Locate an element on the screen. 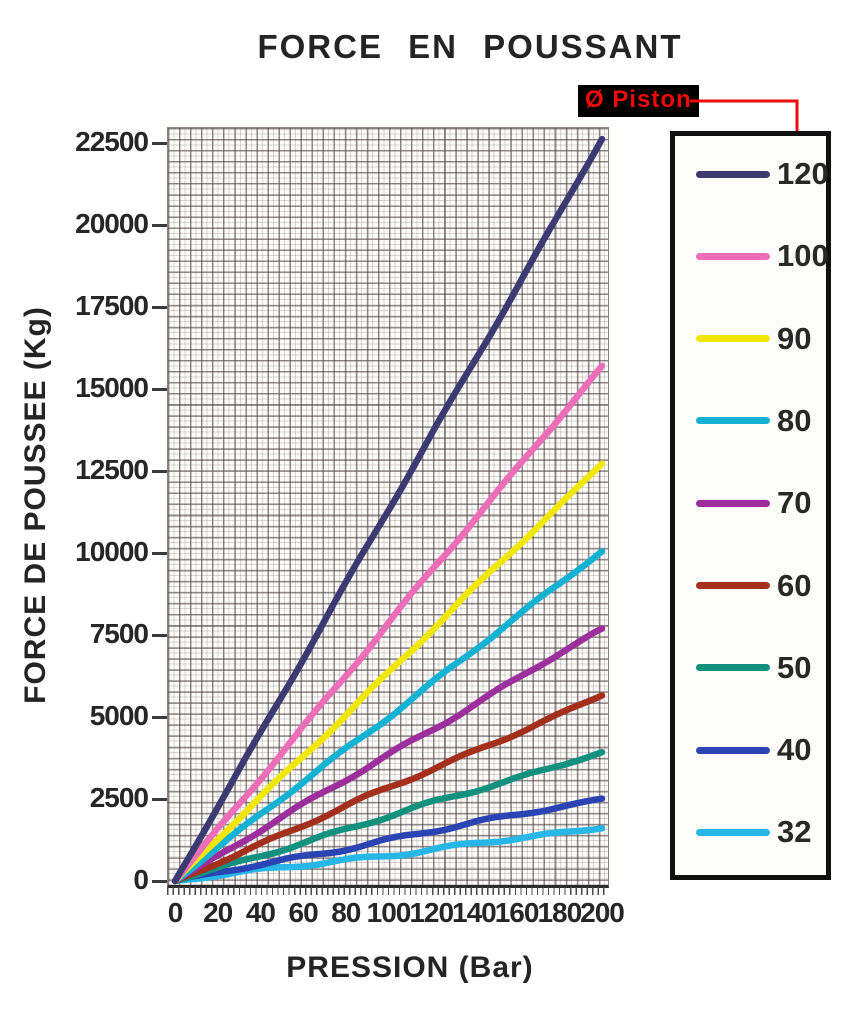  x-axis-title: PRESSION (Bar) is located at coordinates (410, 967).